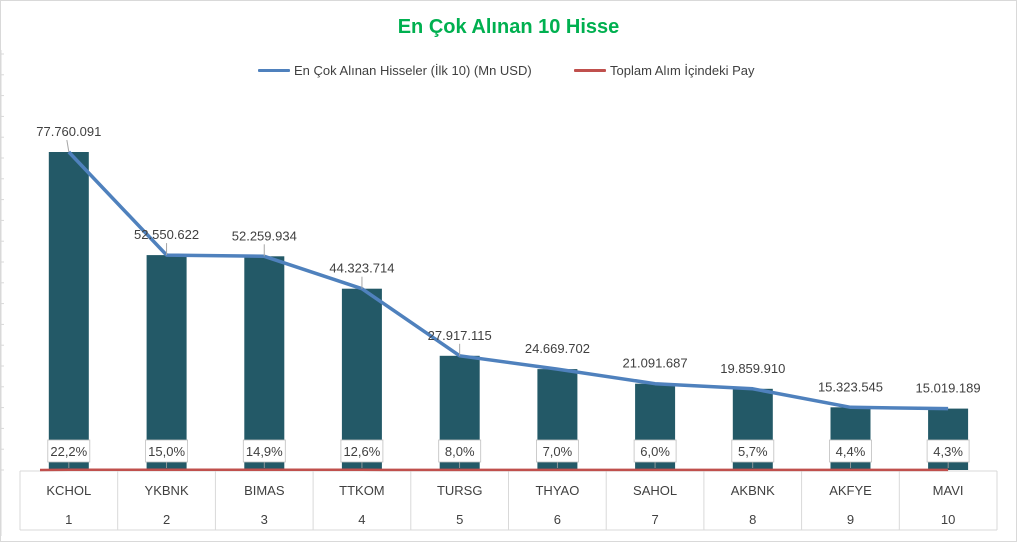 This screenshot has width=1017, height=542. I want to click on rank-label-5: 5, so click(459, 519).